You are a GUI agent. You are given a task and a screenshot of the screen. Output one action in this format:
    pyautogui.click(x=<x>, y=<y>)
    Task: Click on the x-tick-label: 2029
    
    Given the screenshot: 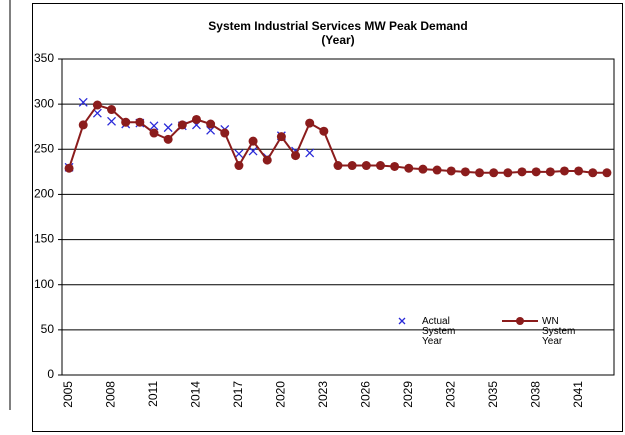 What is the action you would take?
    pyautogui.click(x=408, y=394)
    